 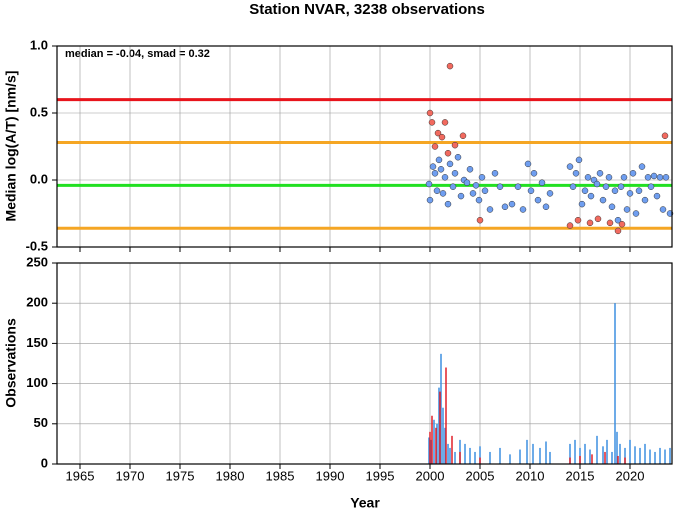 What do you see at coordinates (37, 342) in the screenshot?
I see `y-tick-label: 150` at bounding box center [37, 342].